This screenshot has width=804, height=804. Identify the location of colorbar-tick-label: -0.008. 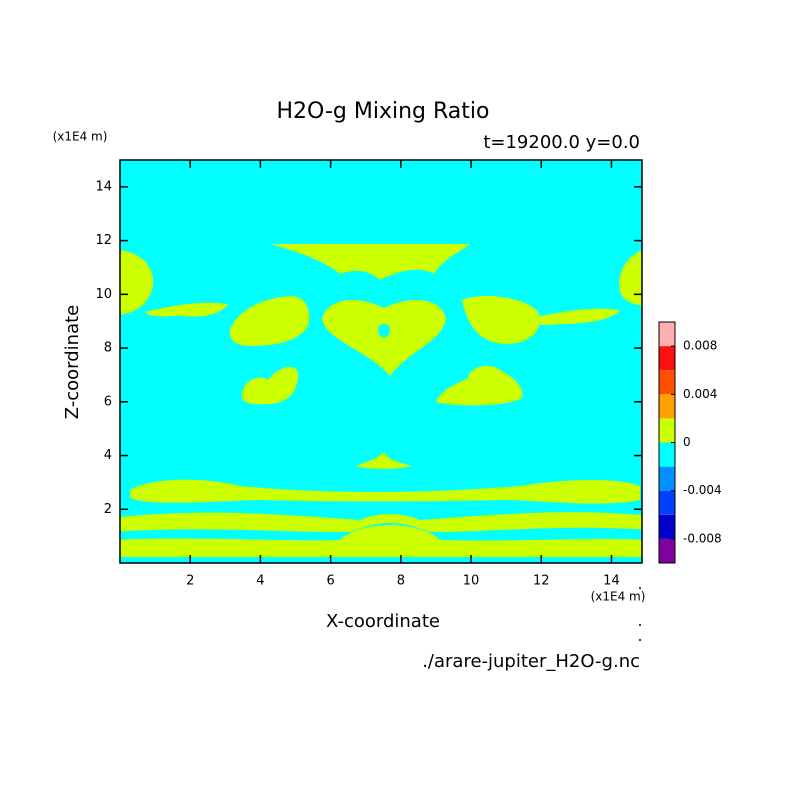
(702, 538).